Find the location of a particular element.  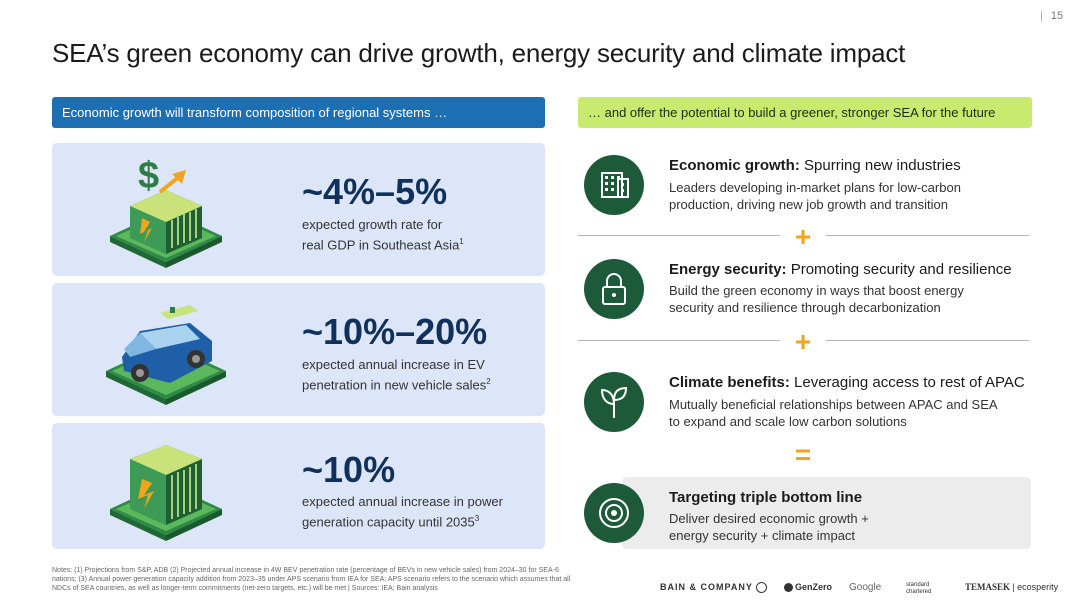

power-growth-value: ~10% is located at coordinates (349, 469).